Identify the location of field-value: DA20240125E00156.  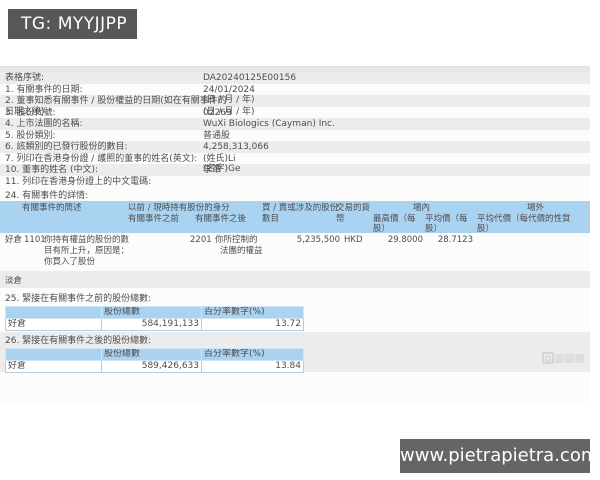
(250, 78).